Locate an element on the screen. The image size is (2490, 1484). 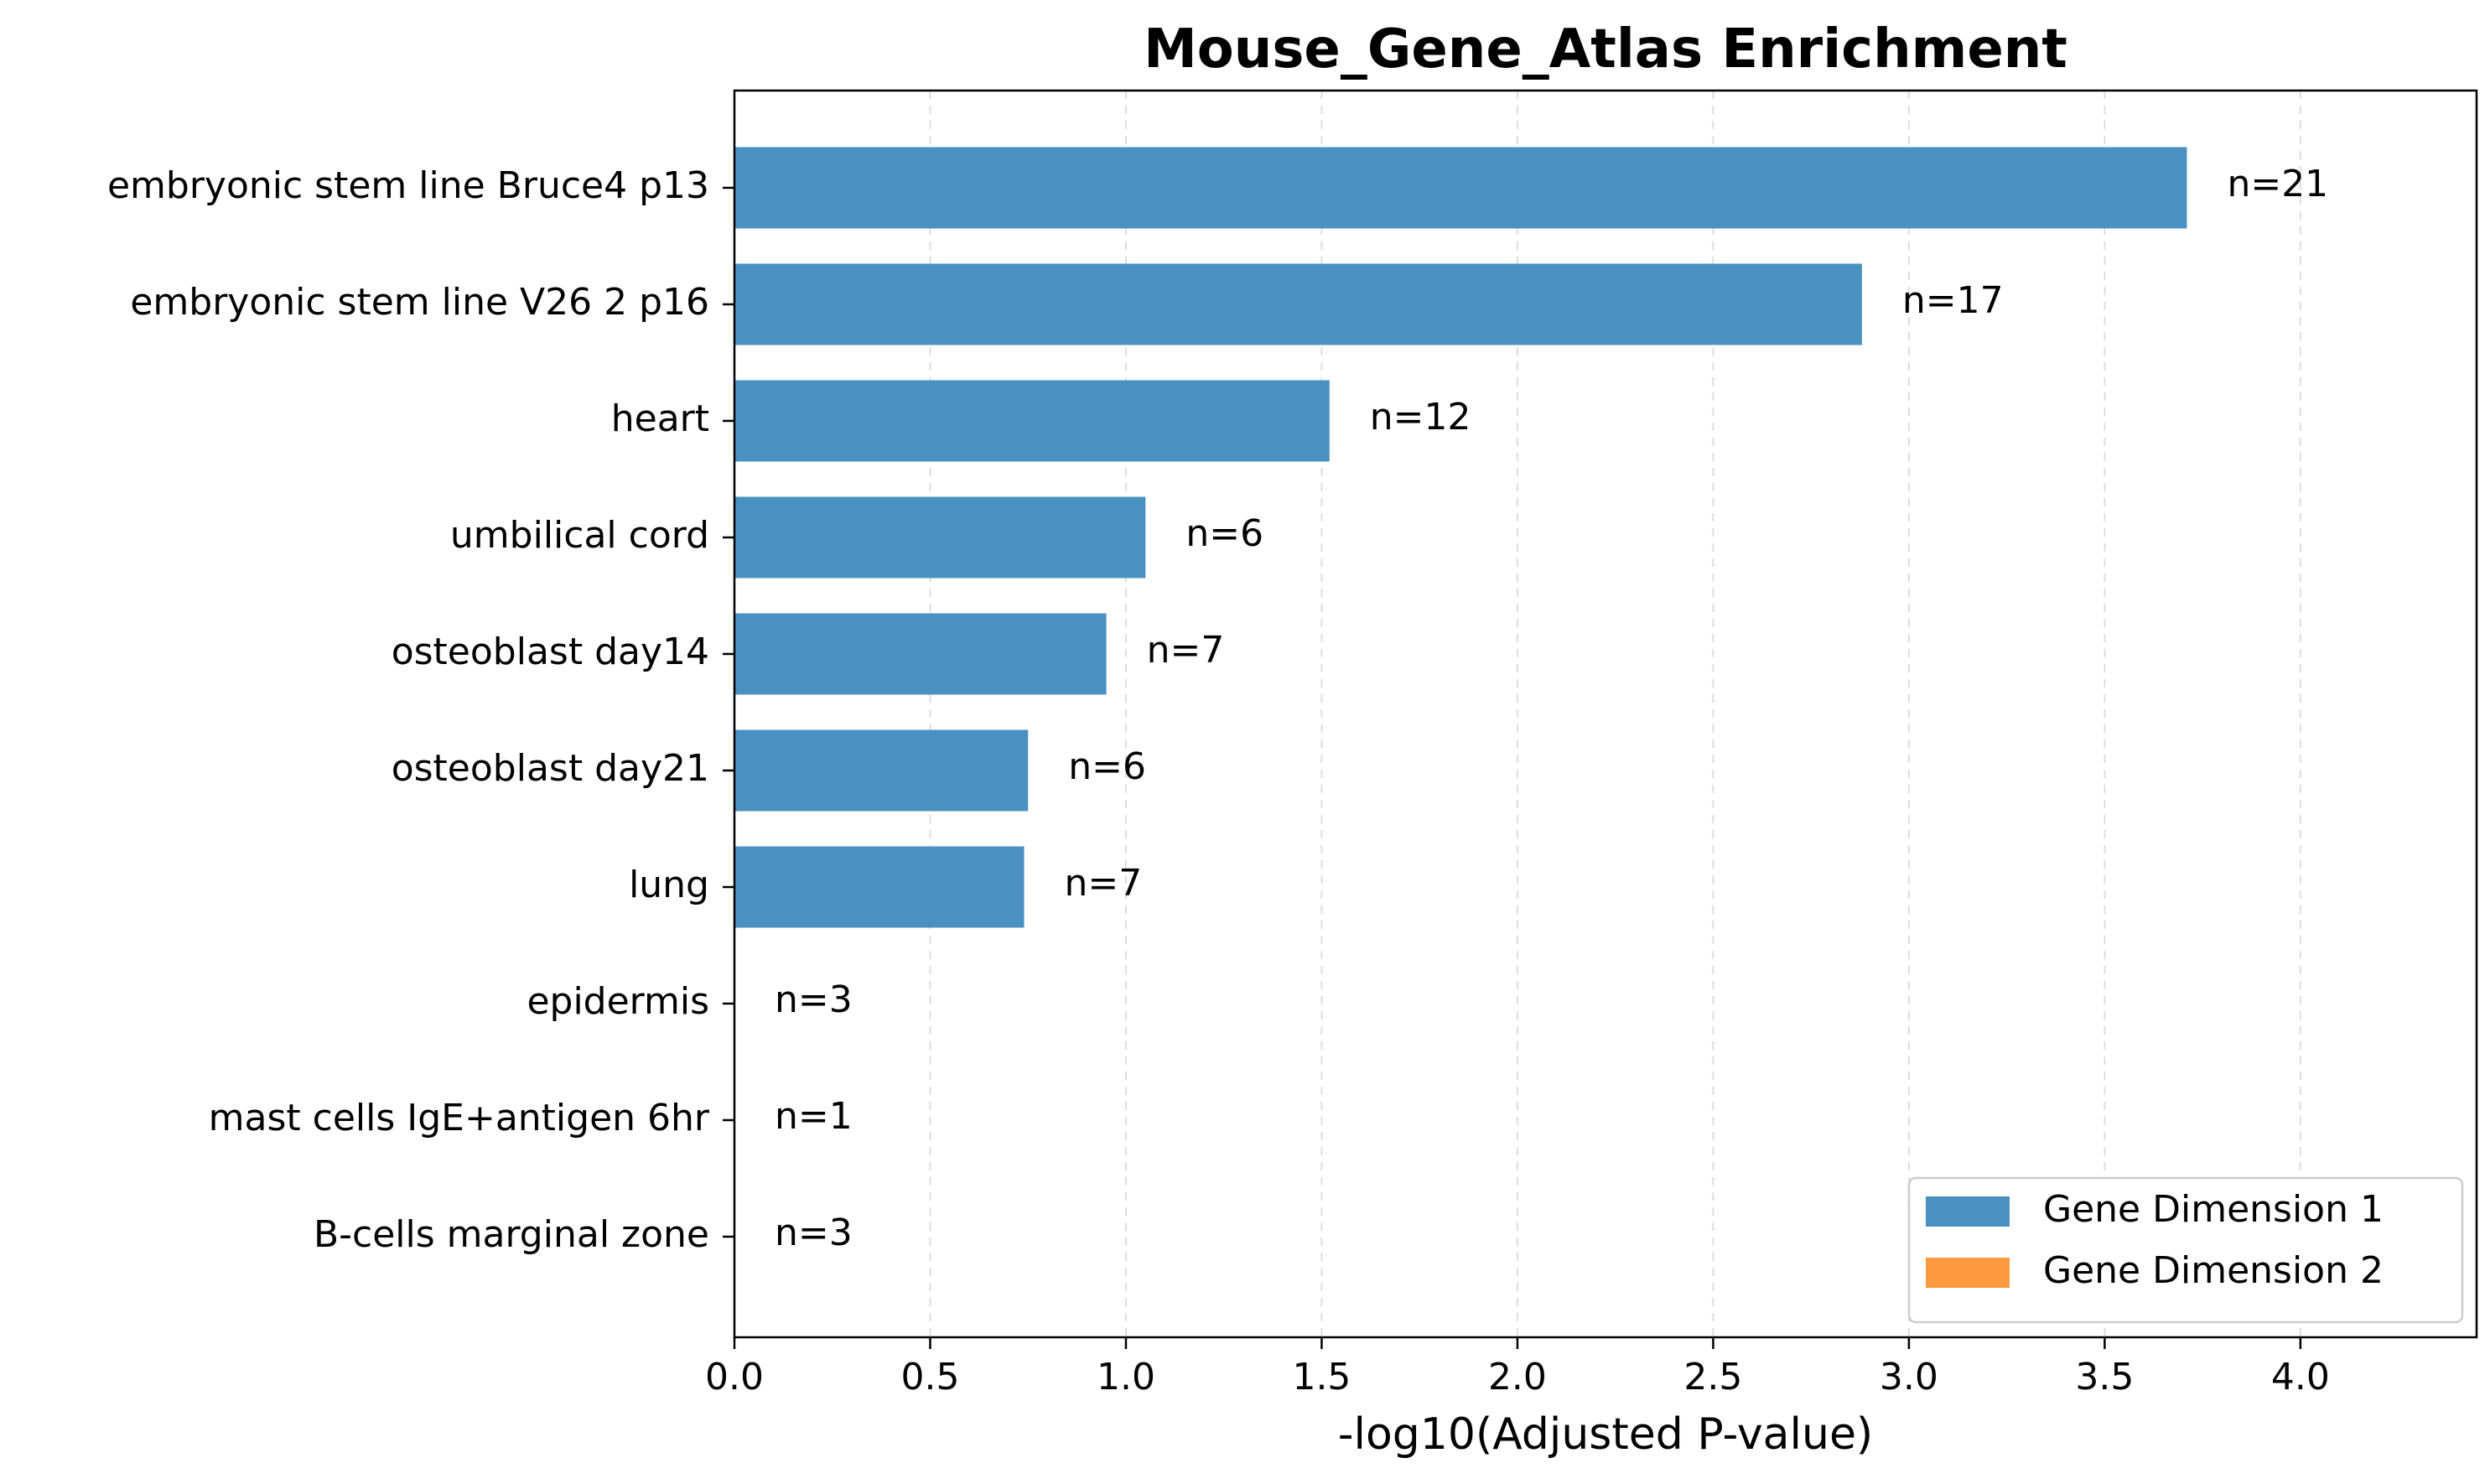
category-label: embryonic stem line V26 2 p16 is located at coordinates (419, 302).